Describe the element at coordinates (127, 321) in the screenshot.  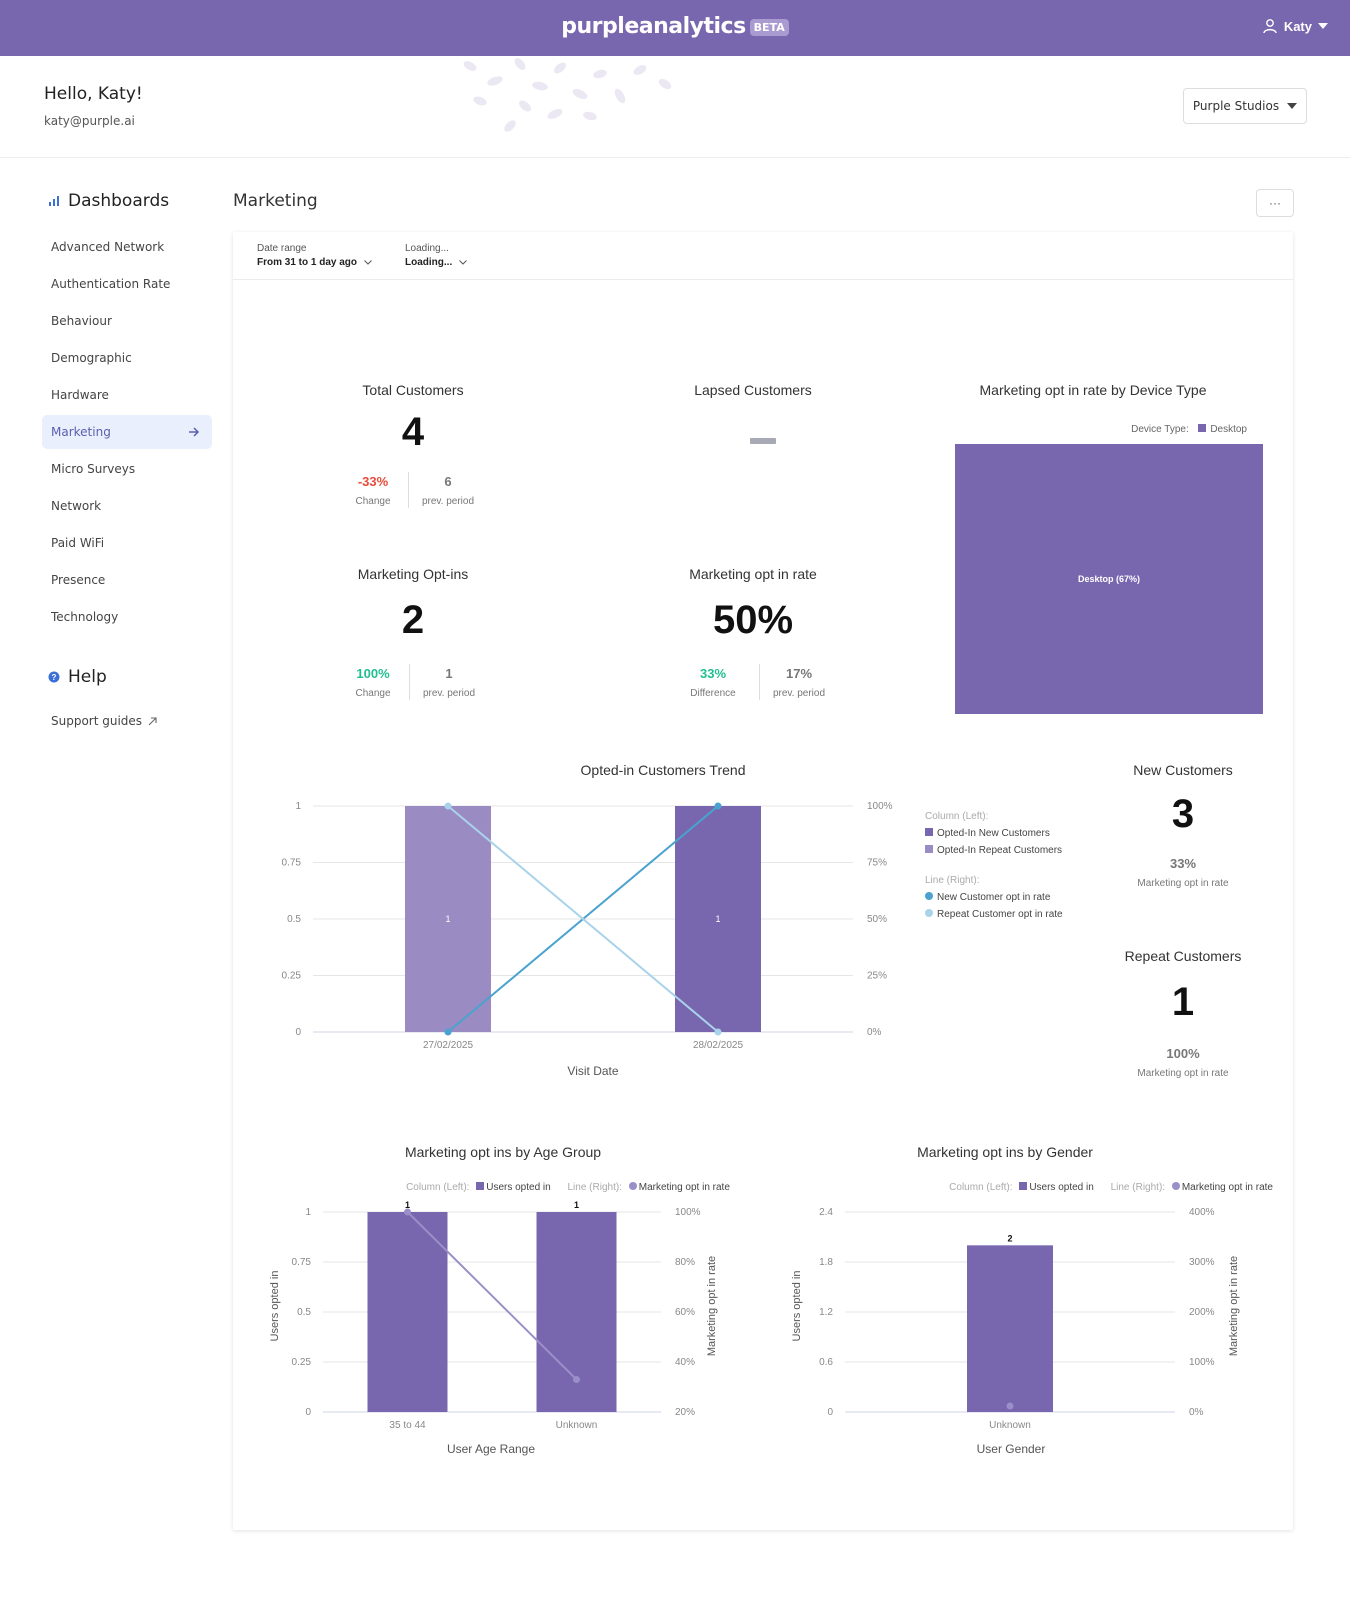
I see `sidebar-item-behaviour: Behaviour` at that location.